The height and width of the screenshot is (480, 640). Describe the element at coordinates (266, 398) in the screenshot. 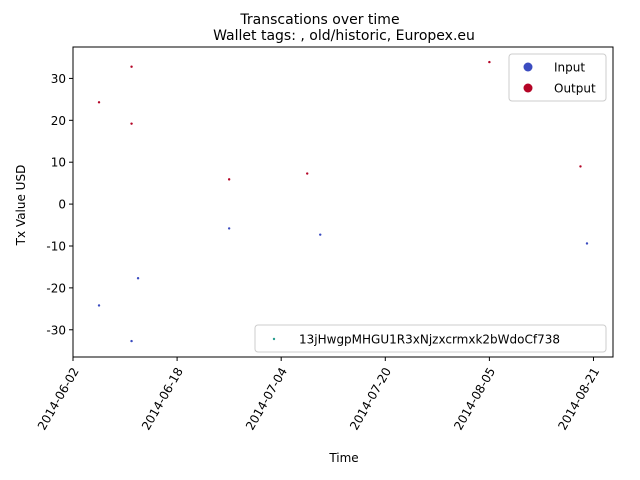

I see `x-tick-label: 2014-07-04` at that location.